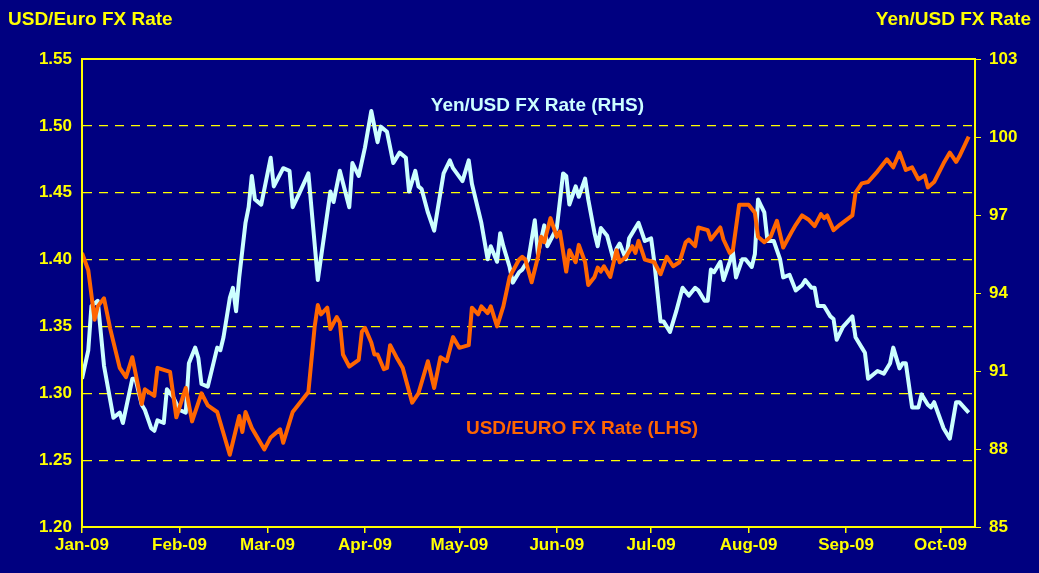  What do you see at coordinates (537, 105) in the screenshot?
I see `text: Yen/USD FX Rate (RHS)` at bounding box center [537, 105].